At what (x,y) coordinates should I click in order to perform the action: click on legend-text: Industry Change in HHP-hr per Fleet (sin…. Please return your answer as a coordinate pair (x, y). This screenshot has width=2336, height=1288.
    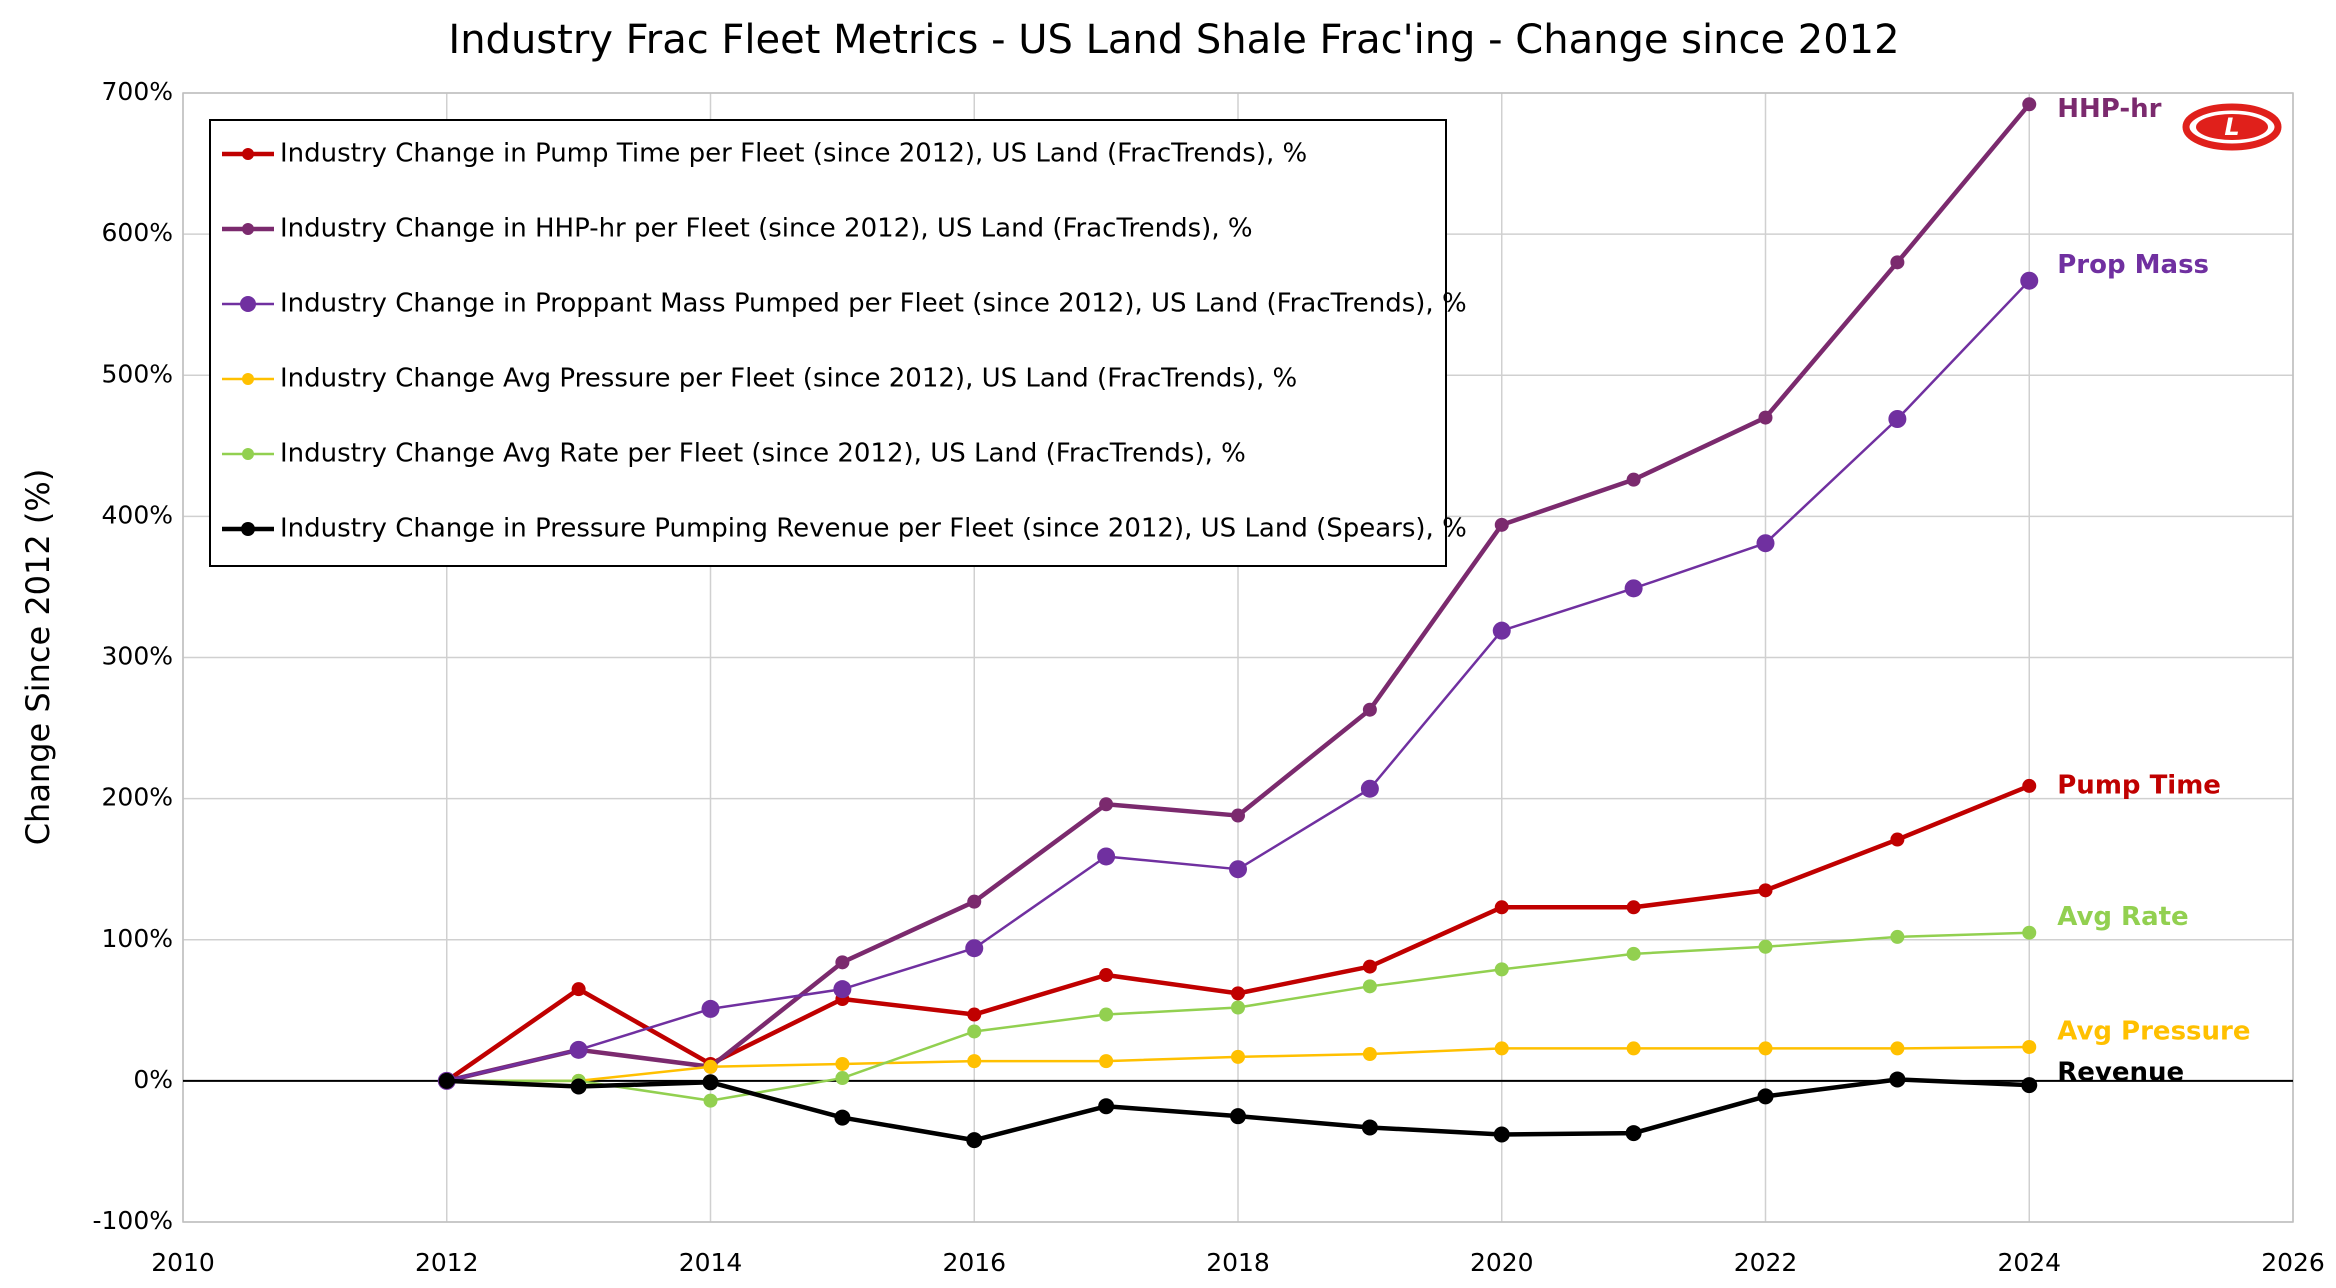
    Looking at the image, I should click on (766, 229).